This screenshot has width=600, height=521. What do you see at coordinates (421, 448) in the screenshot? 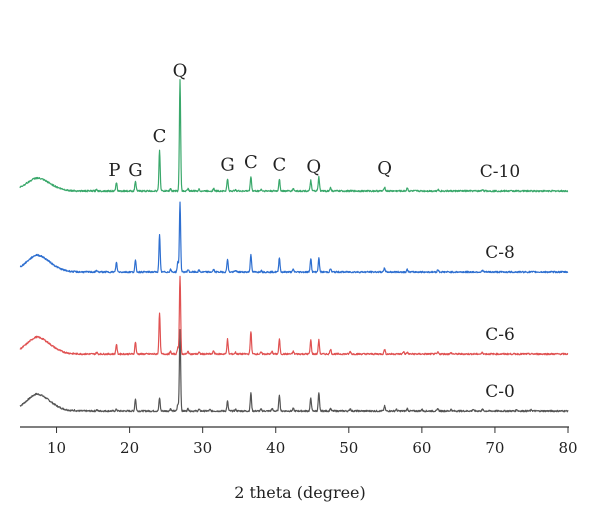
I see `x-tick-label: 60` at bounding box center [421, 448].